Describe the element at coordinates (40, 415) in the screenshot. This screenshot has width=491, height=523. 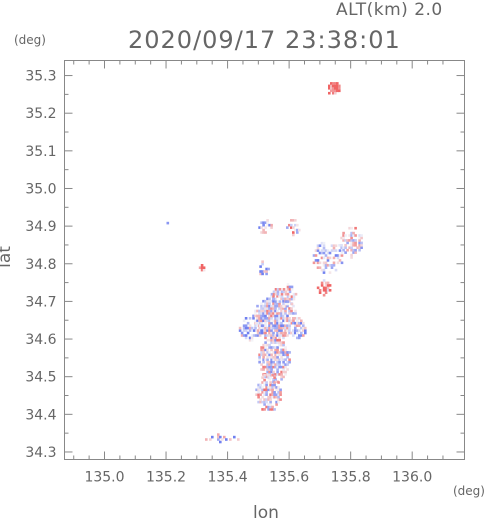
I see `y-tick-label: 34.4` at that location.